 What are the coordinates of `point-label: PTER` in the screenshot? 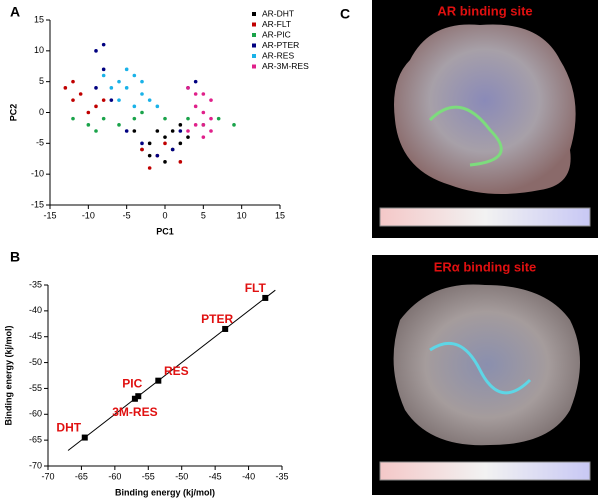 It's located at (217, 319).